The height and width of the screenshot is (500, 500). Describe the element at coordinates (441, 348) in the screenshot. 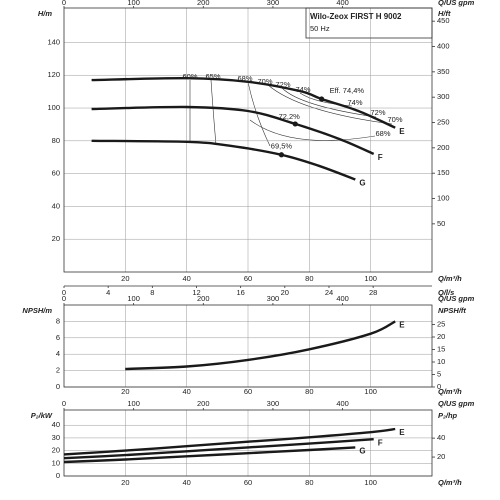

I see `y2-tick-label: 15` at that location.